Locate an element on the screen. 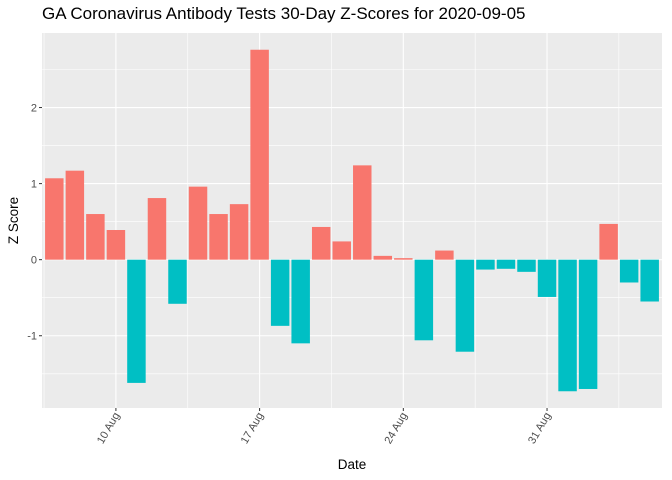  y-tick-label: 2 is located at coordinates (34, 109).